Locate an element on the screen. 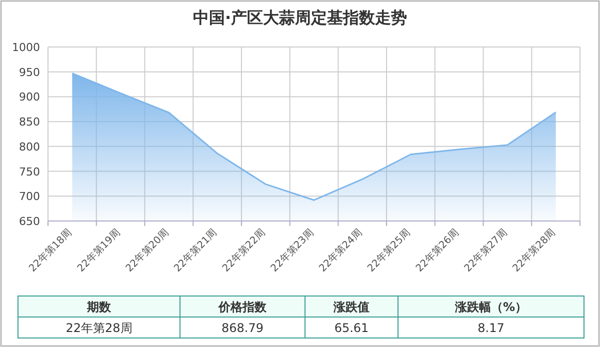  x-tick-label: 22年第20周 is located at coordinates (147, 250).